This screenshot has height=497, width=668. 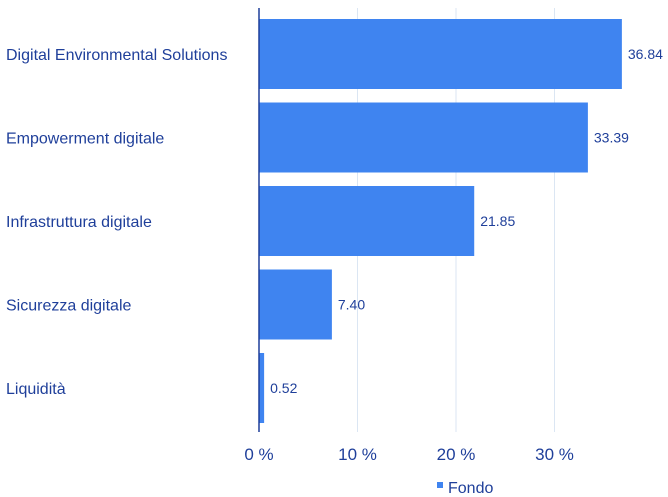 I want to click on value-label: 0.52, so click(x=283, y=388).